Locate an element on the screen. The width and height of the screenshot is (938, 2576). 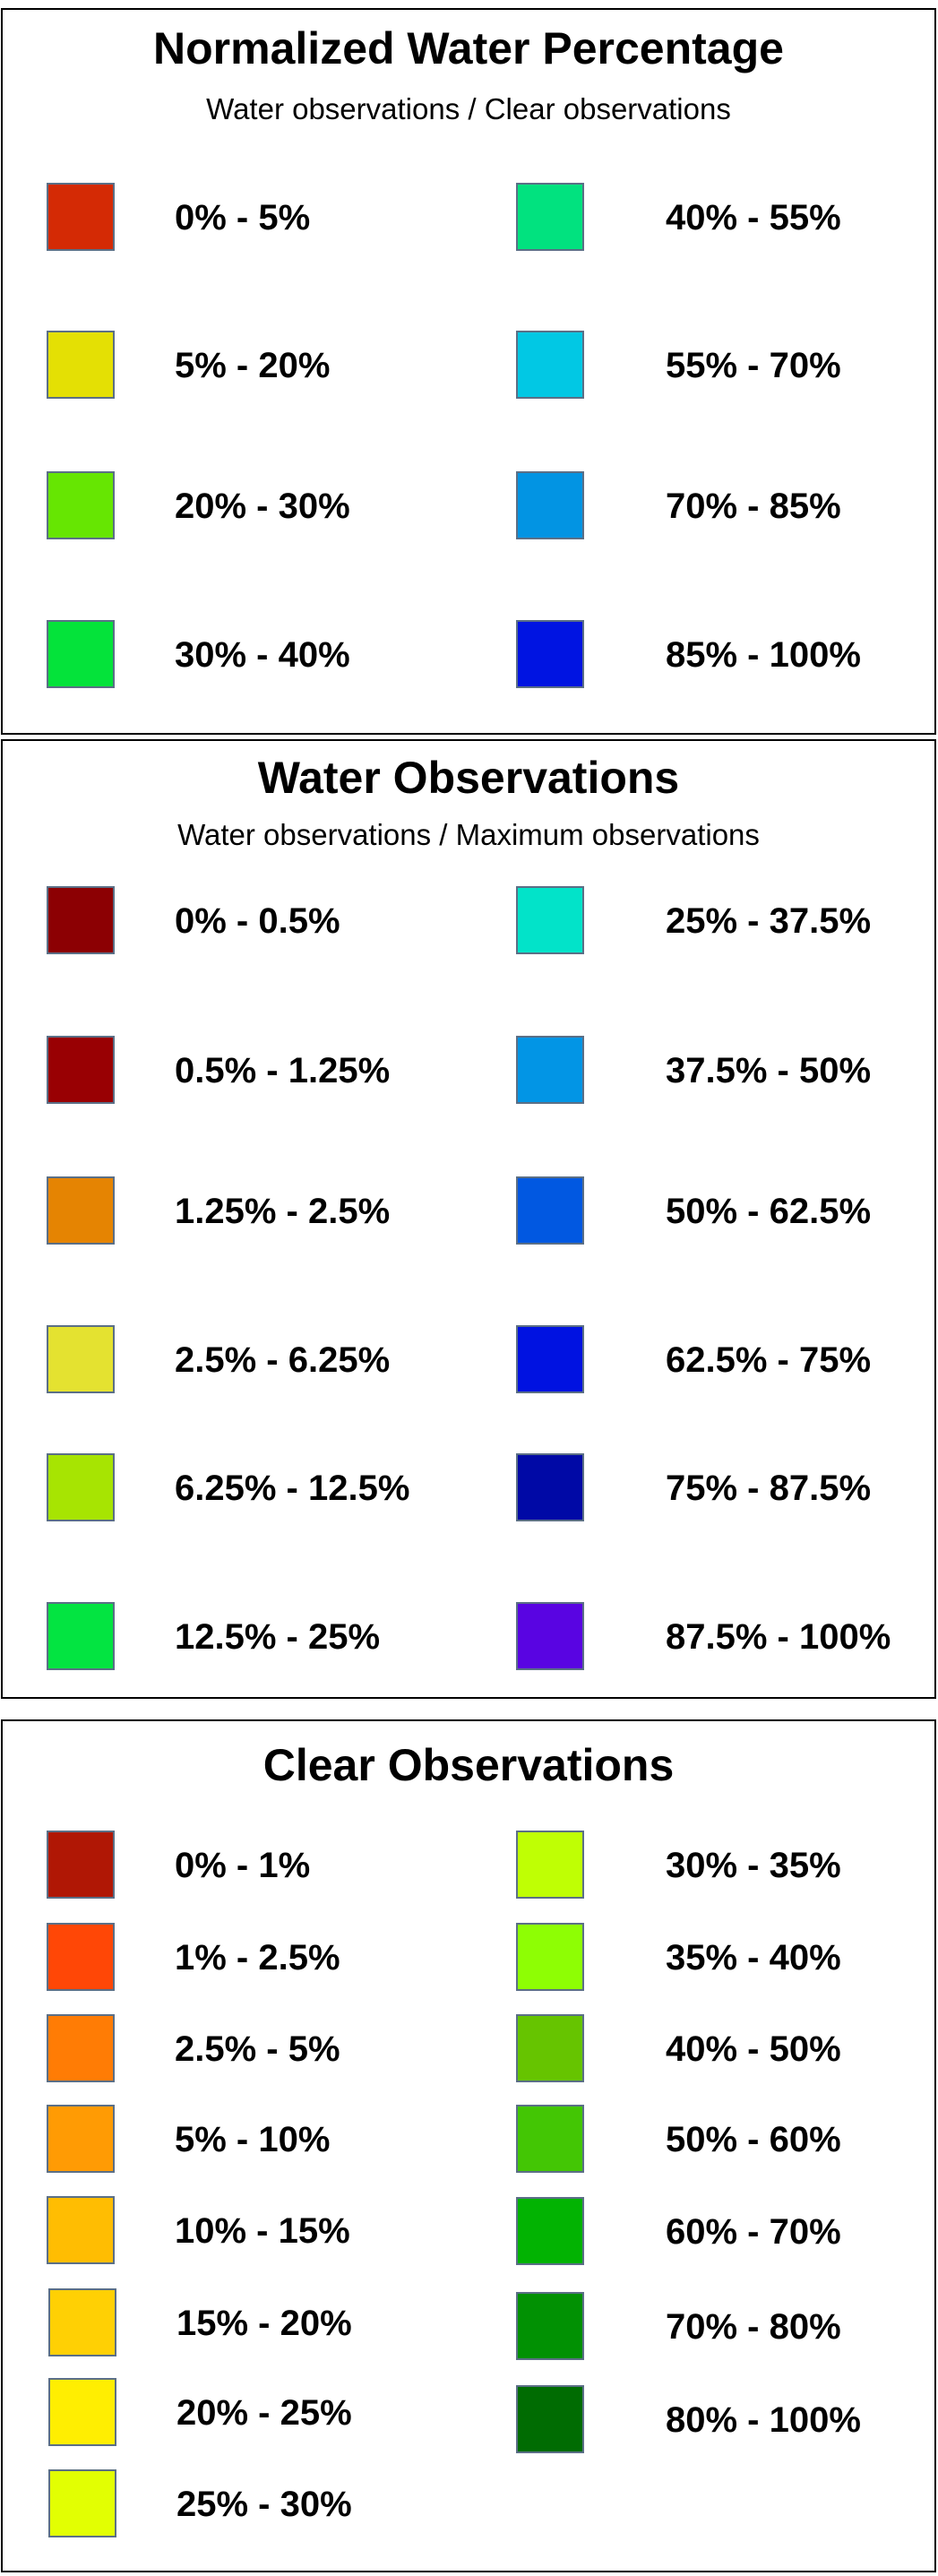
range-label: 20% - 30% is located at coordinates (262, 506).